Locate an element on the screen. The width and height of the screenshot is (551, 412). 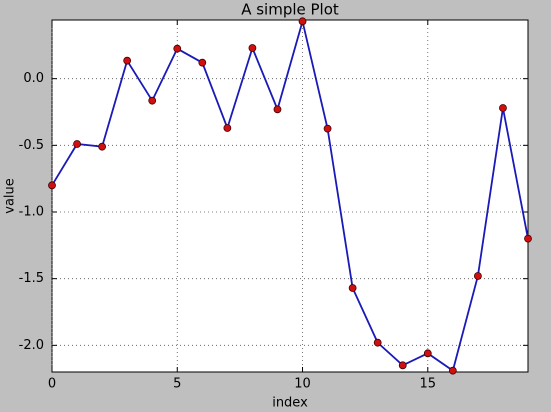
x-tick-label: 15 is located at coordinates (428, 384).